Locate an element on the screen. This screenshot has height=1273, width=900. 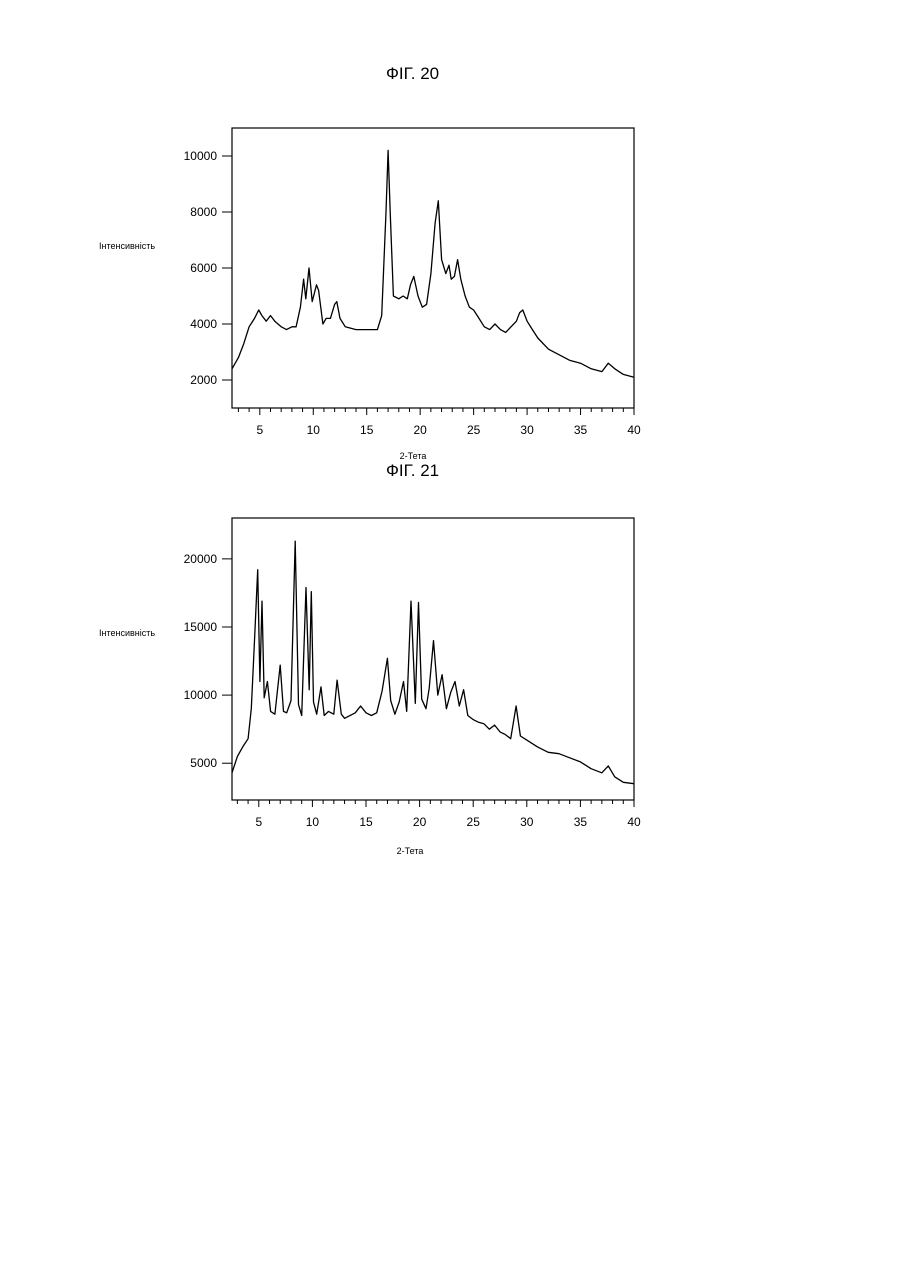
y-tick-label: 2000 is located at coordinates (203, 380).